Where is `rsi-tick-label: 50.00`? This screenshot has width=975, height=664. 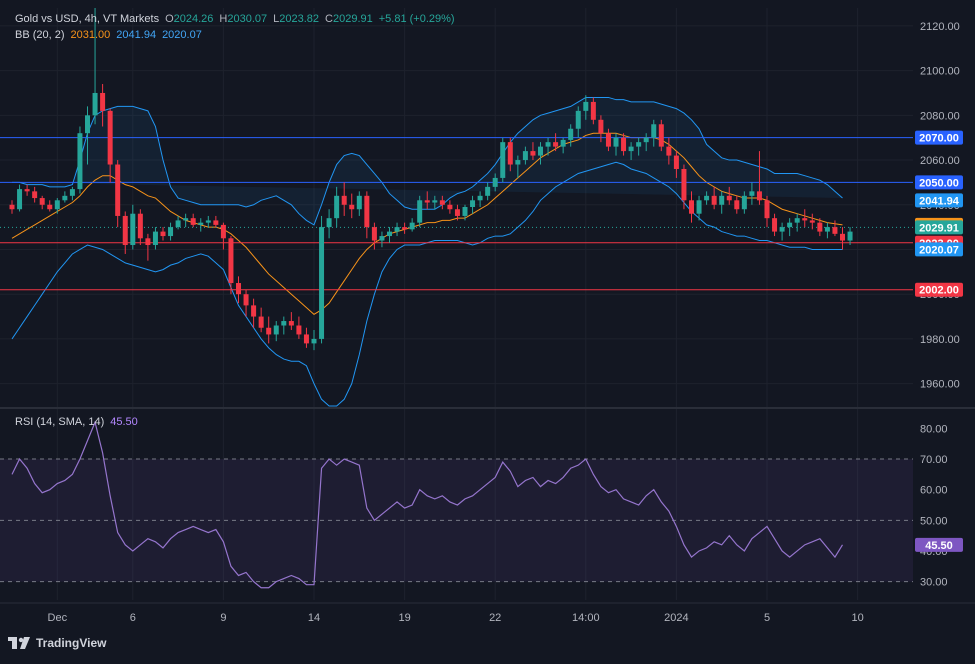 rsi-tick-label: 50.00 is located at coordinates (934, 521).